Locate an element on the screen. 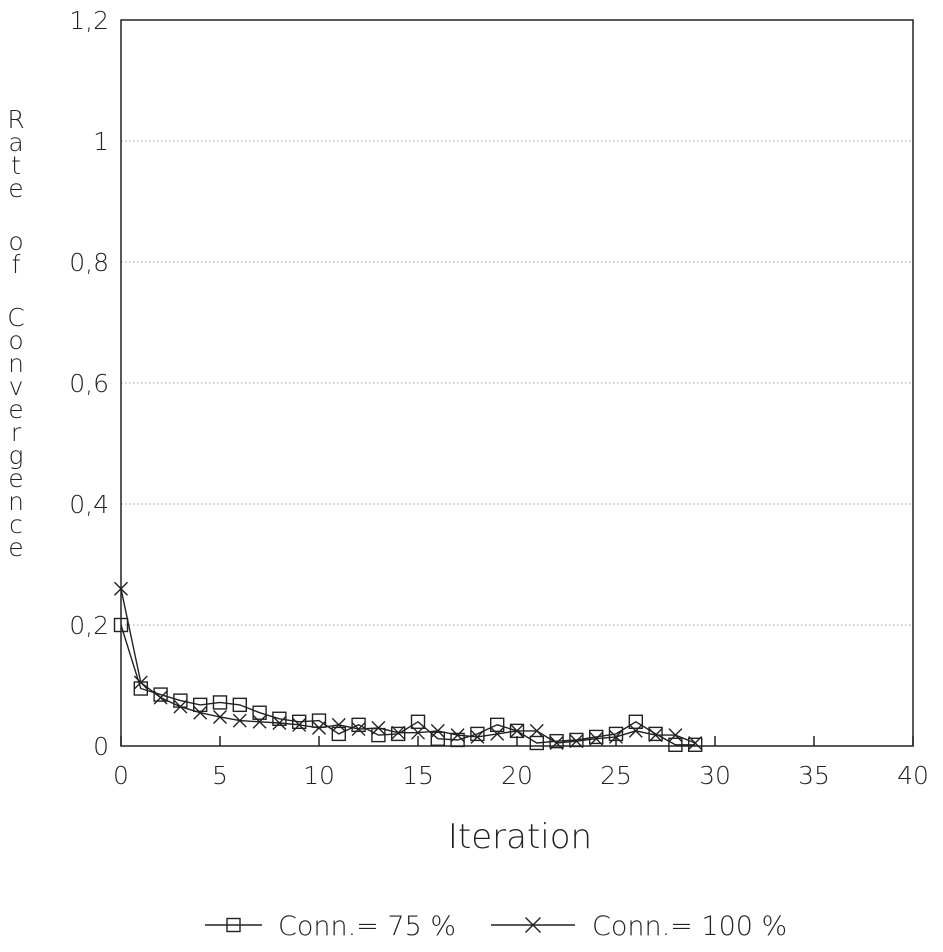  x-tick-label-0: 0 is located at coordinates (121, 775).